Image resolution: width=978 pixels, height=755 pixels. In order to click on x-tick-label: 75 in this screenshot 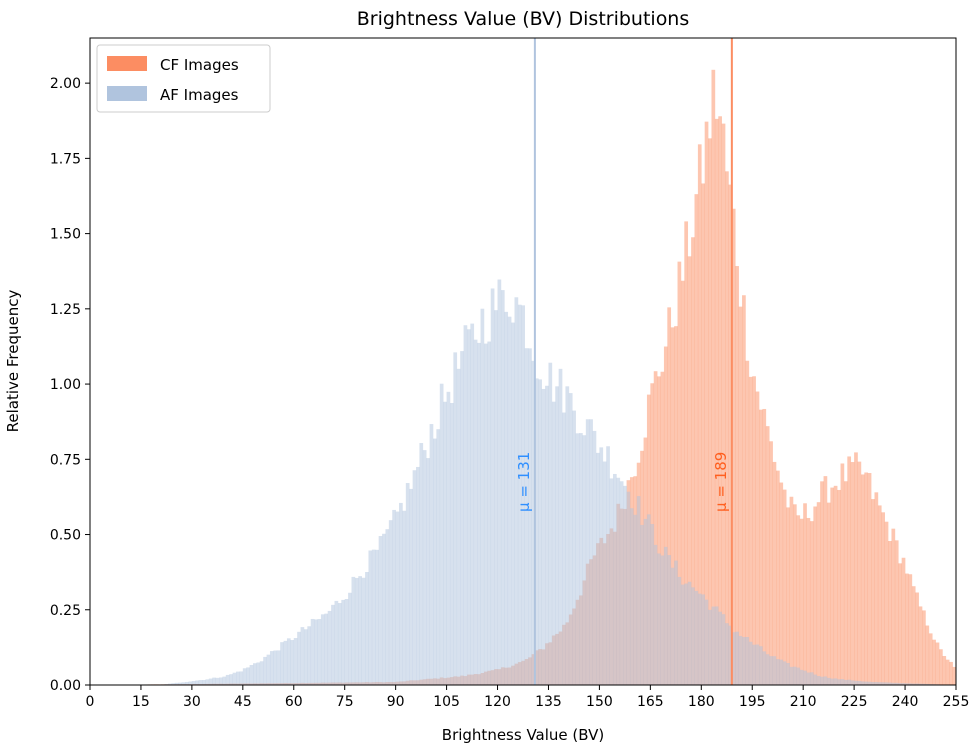, I will do `click(345, 702)`.